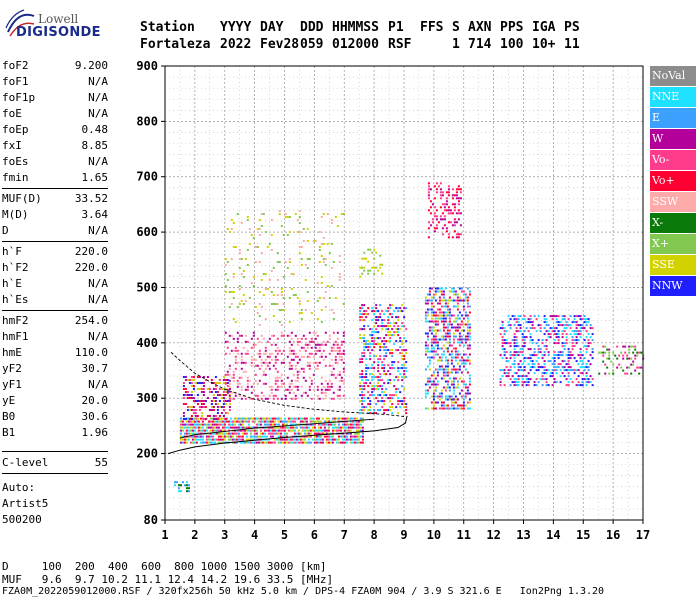 The image size is (700, 600). What do you see at coordinates (55, 473) in the screenshot?
I see `divider` at bounding box center [55, 473].